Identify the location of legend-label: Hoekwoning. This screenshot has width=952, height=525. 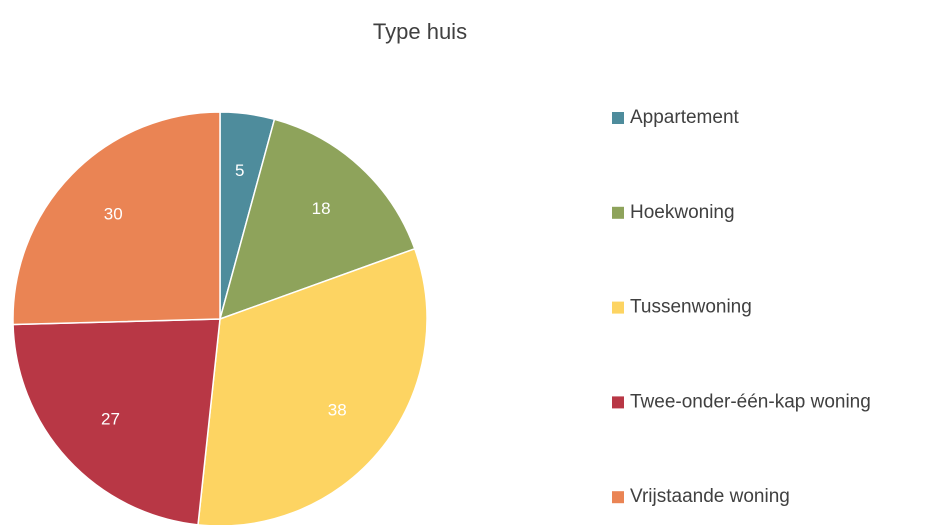
(682, 212).